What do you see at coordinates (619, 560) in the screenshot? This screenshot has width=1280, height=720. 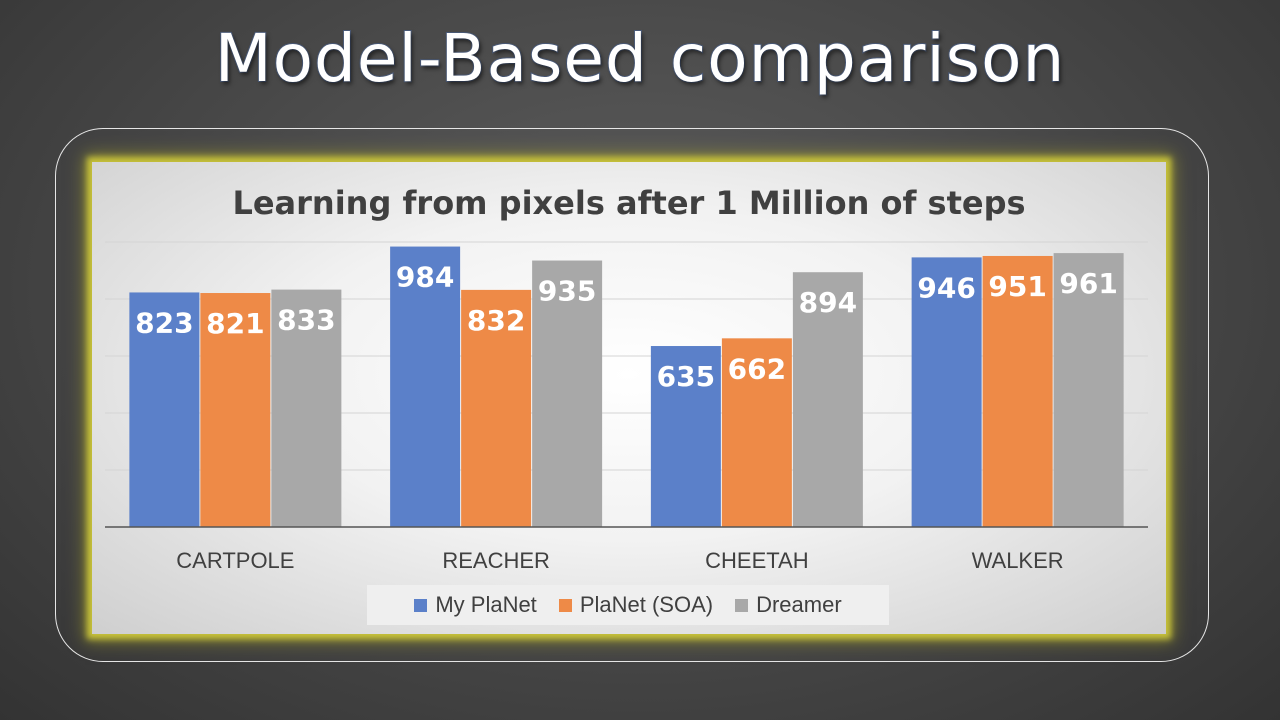 I see `category-labels: CARTPOLE REACHER CHEETAH WALKER` at bounding box center [619, 560].